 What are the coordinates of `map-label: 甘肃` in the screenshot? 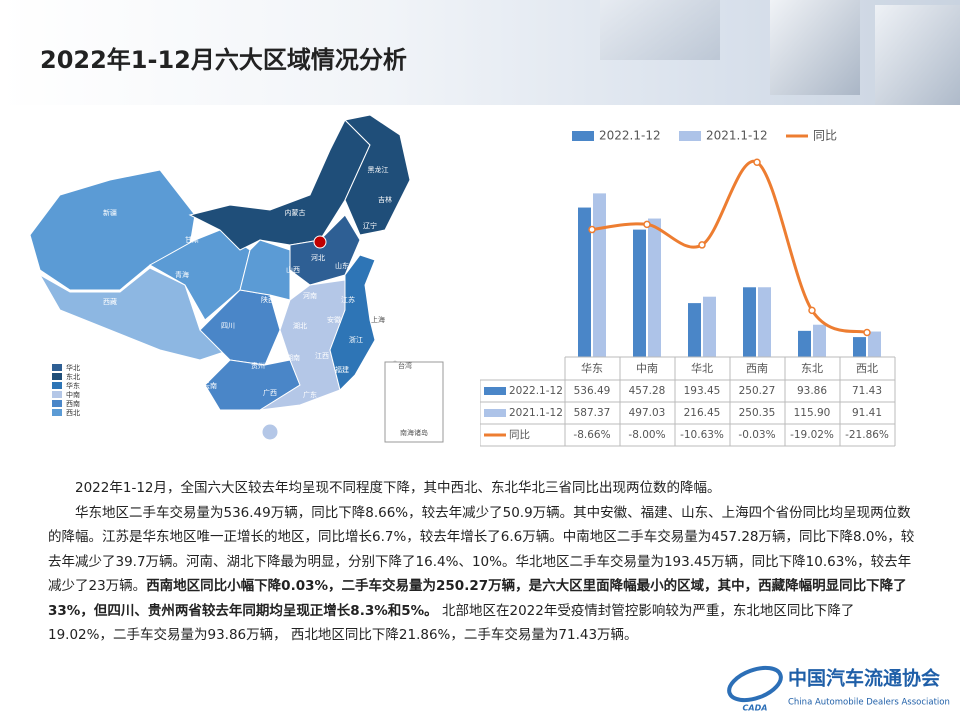 It's located at (192, 239).